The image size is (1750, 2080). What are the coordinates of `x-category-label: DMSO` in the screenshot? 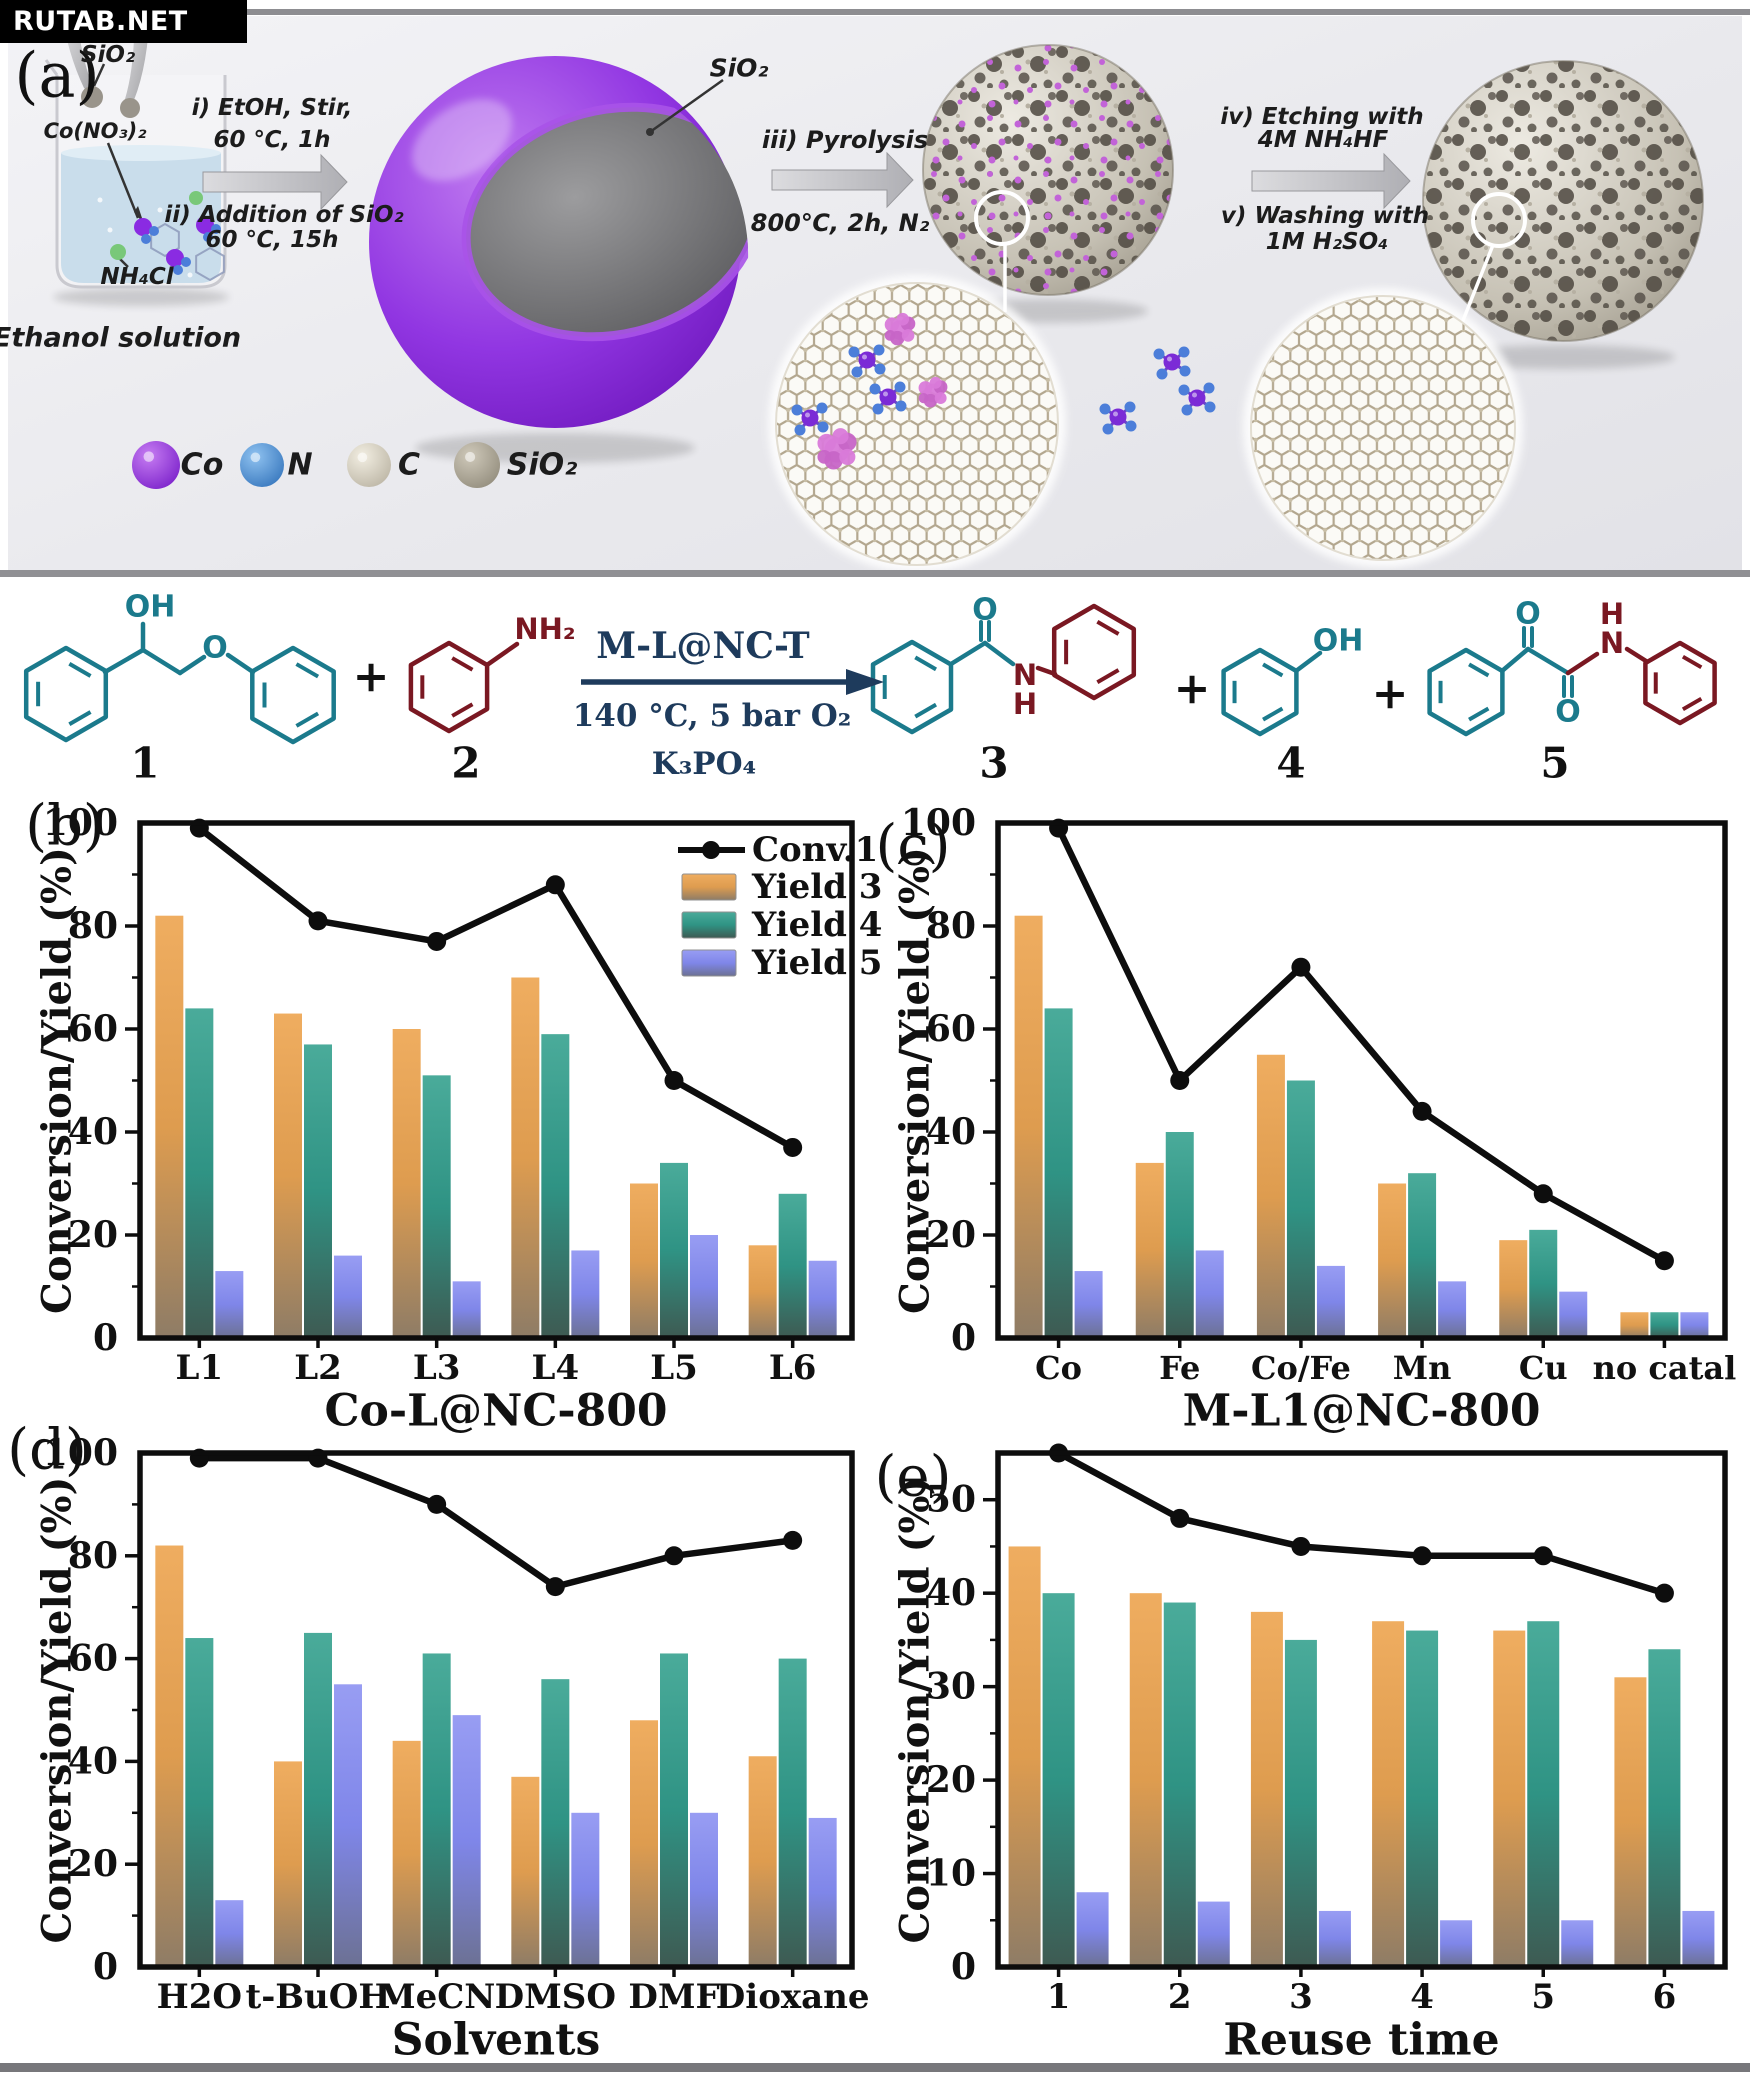 It's located at (555, 1997).